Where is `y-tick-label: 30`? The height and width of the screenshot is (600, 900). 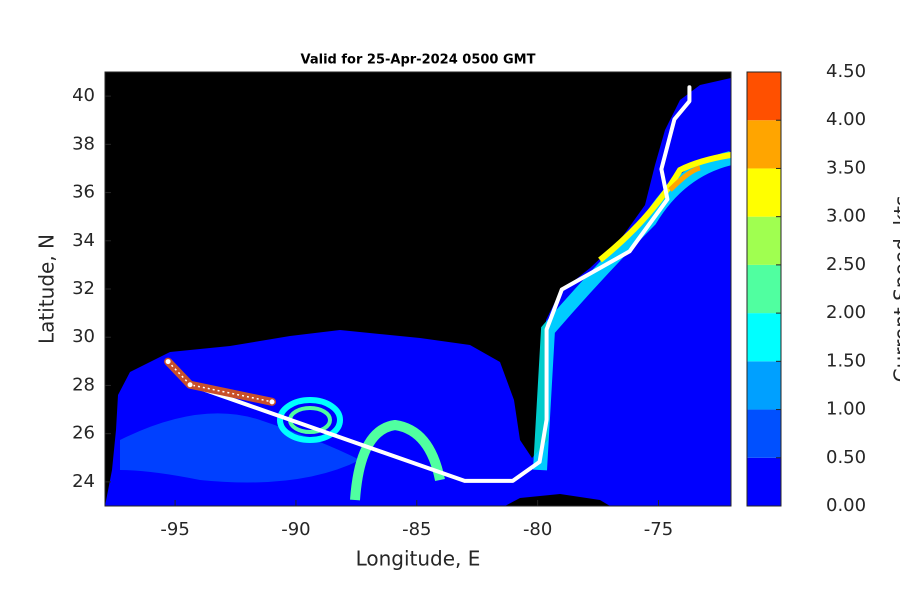 y-tick-label: 30 is located at coordinates (83, 336).